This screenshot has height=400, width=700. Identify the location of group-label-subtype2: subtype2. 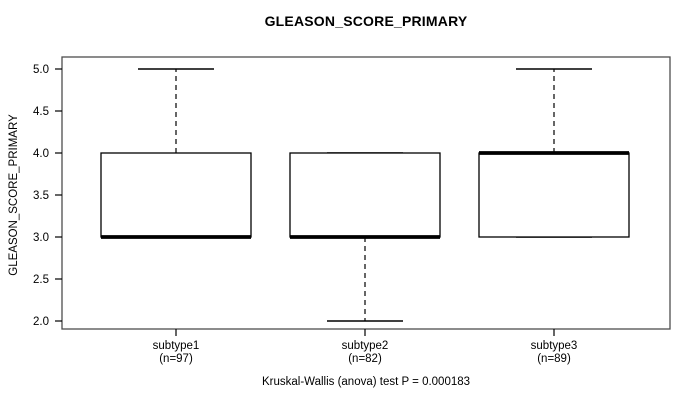
(365, 346).